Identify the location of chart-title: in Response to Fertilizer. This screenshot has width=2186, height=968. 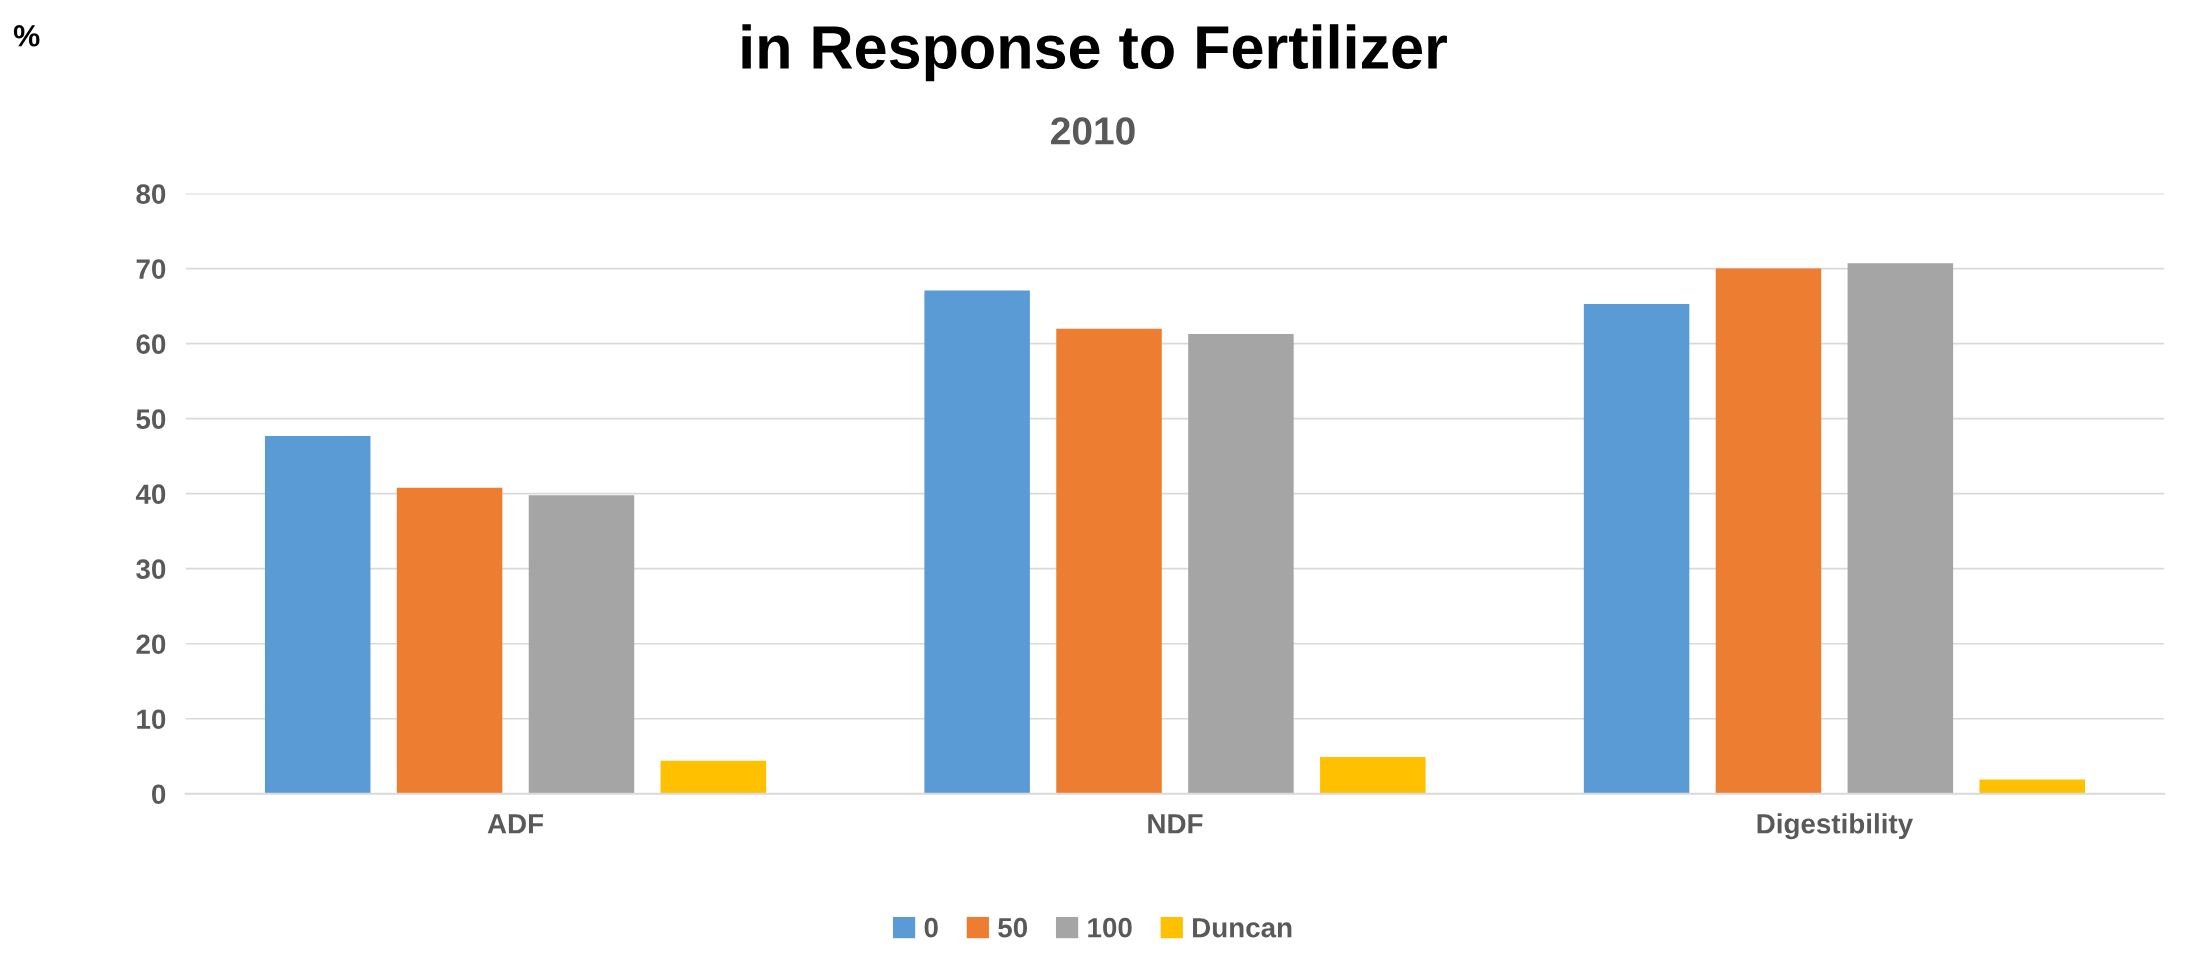
(1094, 53).